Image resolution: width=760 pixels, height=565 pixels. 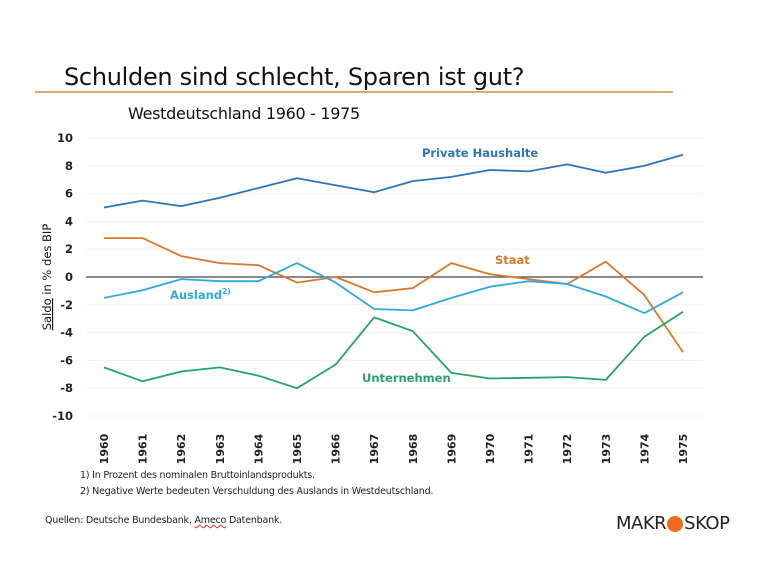 I want to click on y-axis-label: Saldo in % des BIP, so click(x=47, y=277).